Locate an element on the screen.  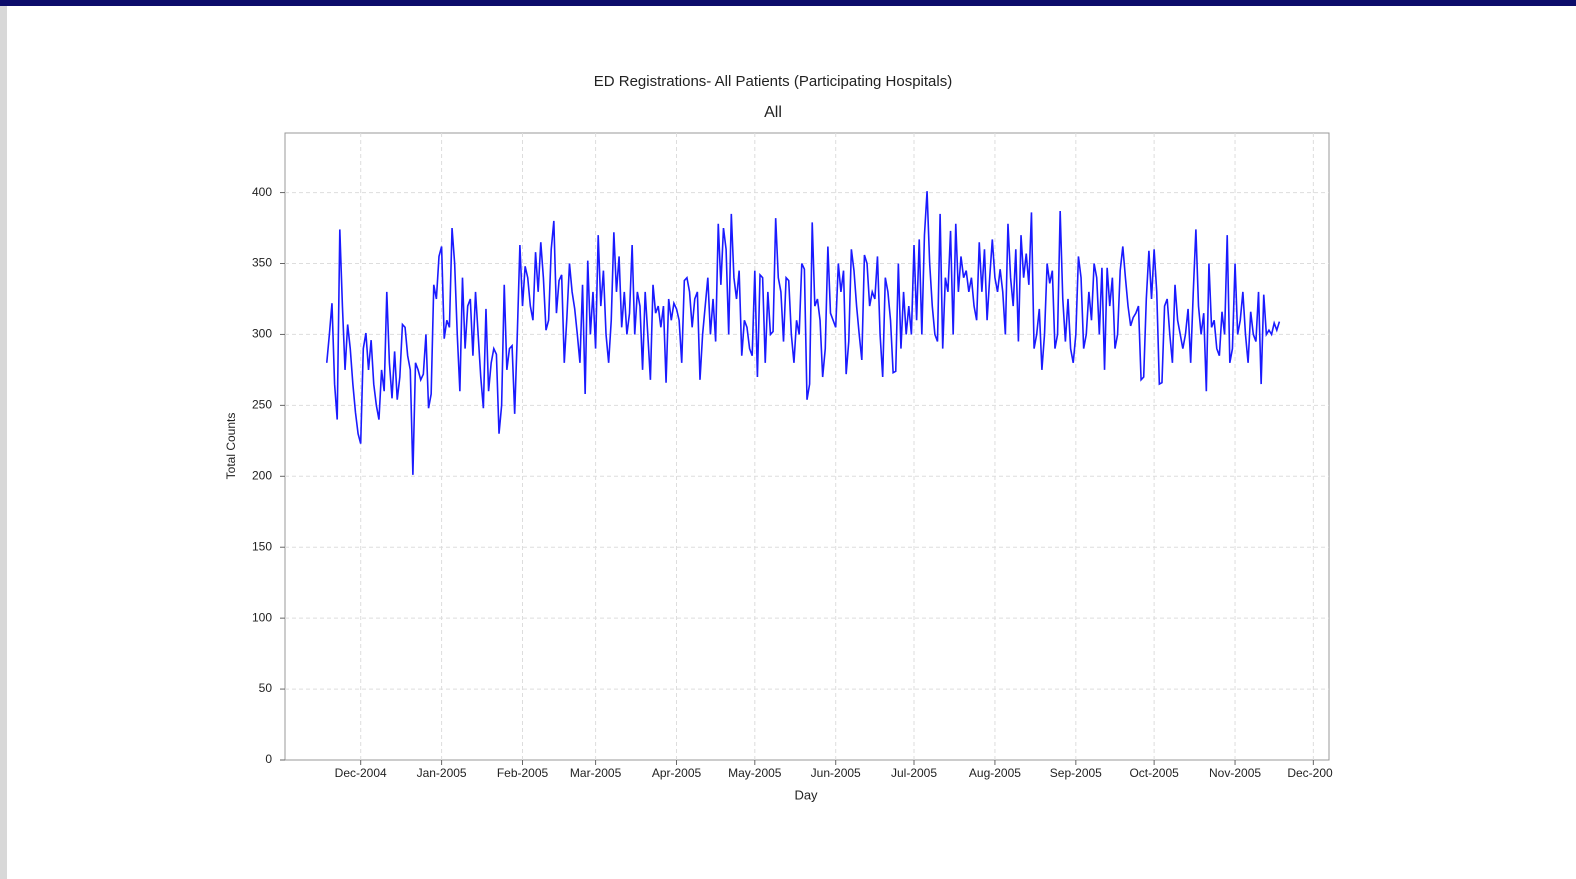
x-tick-label: Dec-2005 is located at coordinates (1313, 773).